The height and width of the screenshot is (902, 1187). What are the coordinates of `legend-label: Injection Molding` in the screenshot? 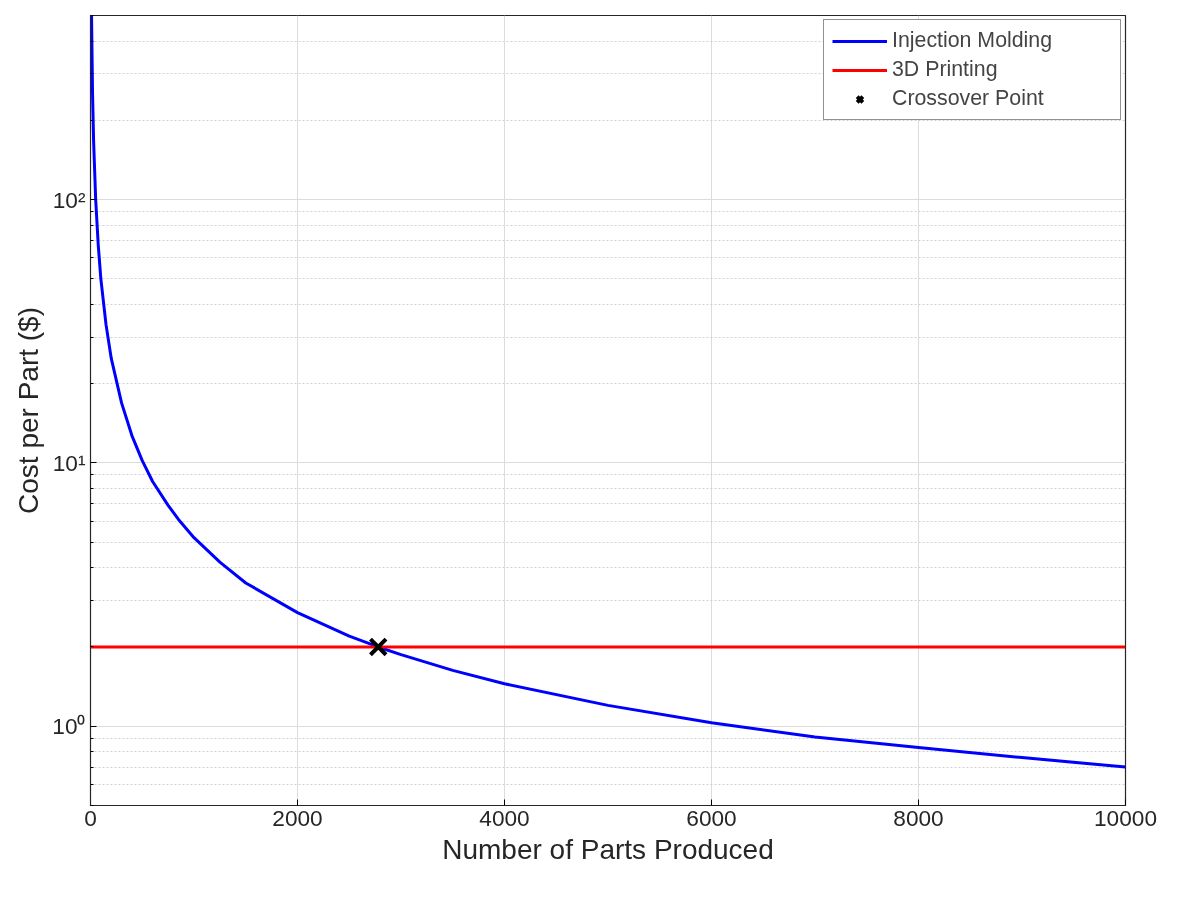 It's located at (973, 40).